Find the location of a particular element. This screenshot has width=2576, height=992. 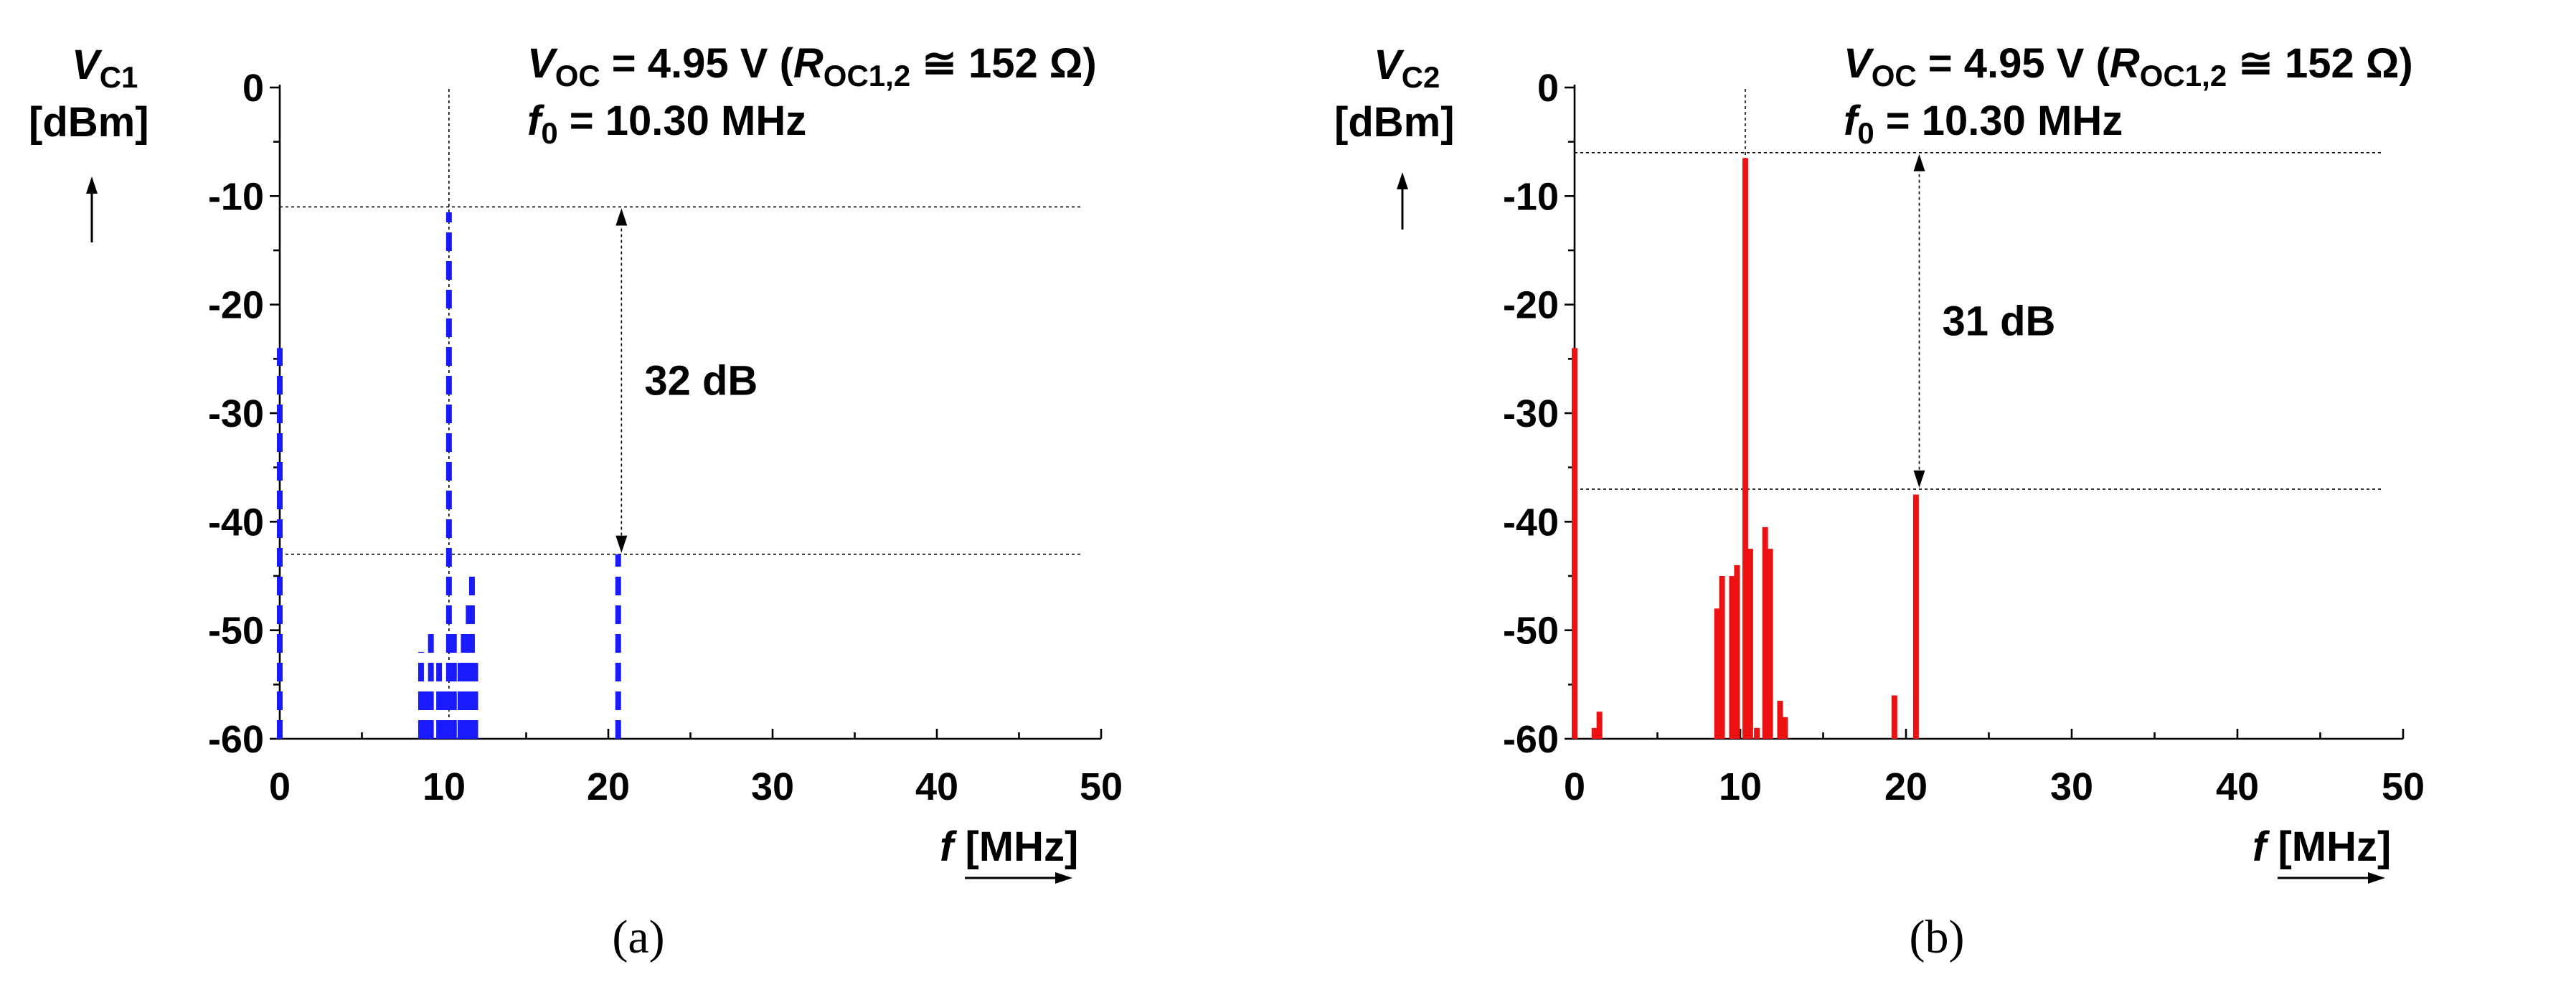

difference-label: 31 dB is located at coordinates (1998, 321).